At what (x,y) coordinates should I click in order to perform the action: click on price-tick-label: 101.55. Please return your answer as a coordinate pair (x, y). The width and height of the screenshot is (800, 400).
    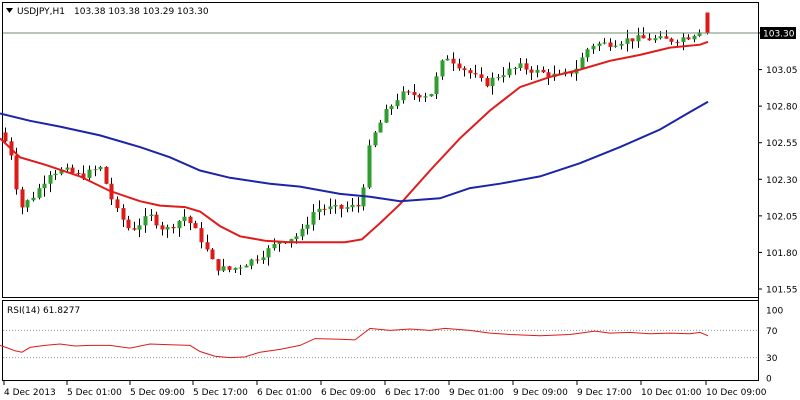
    Looking at the image, I should click on (782, 291).